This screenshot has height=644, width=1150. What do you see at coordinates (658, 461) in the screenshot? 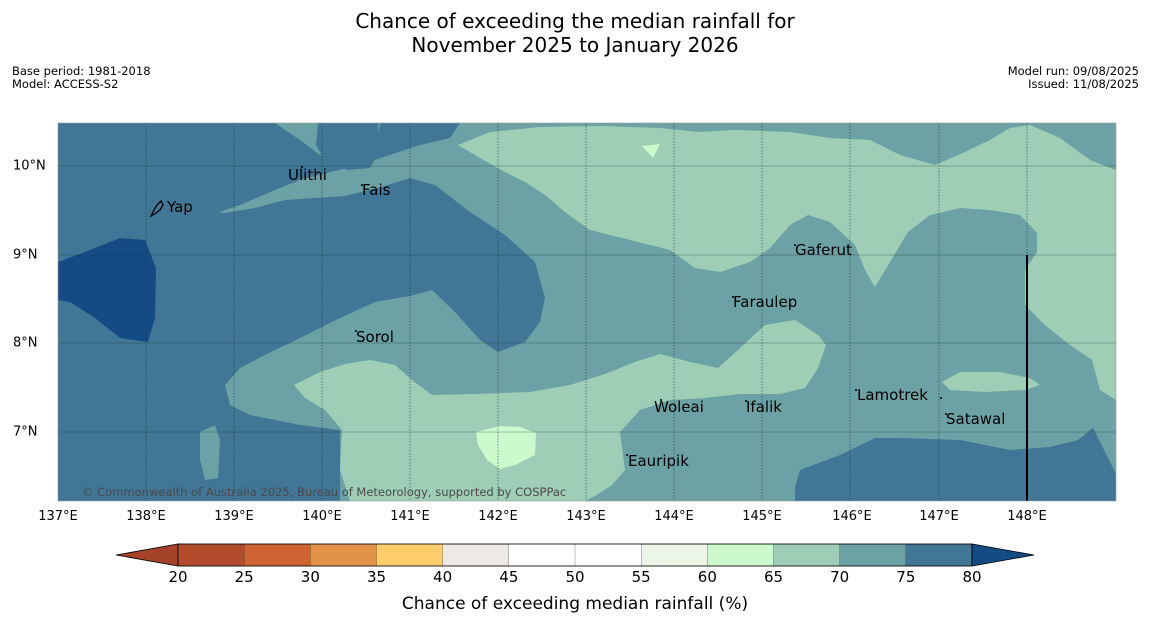
I see `place-label-eauripik: Eauripik` at bounding box center [658, 461].